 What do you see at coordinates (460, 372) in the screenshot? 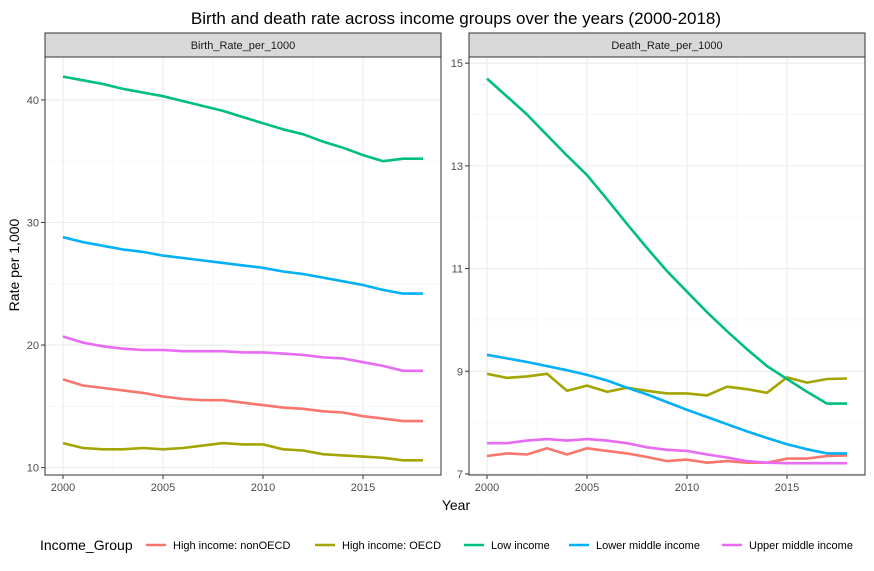
I see `y-tick-label: 9` at bounding box center [460, 372].